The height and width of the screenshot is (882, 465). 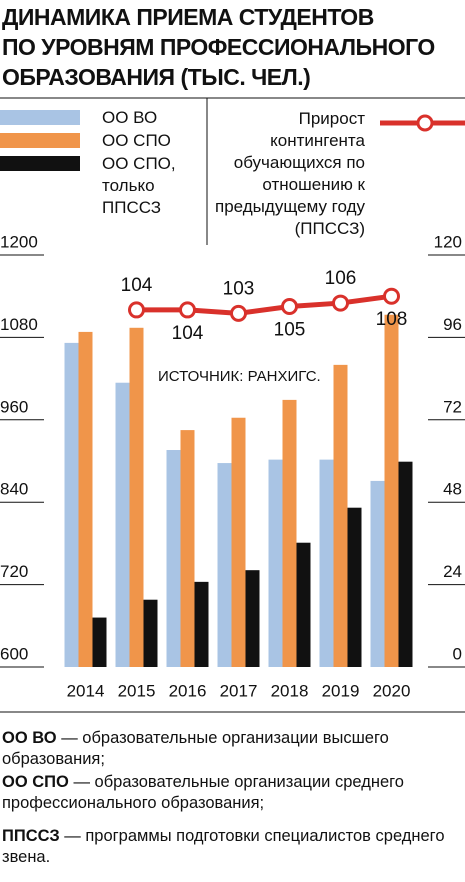 I want to click on line, so click(x=264, y=304).